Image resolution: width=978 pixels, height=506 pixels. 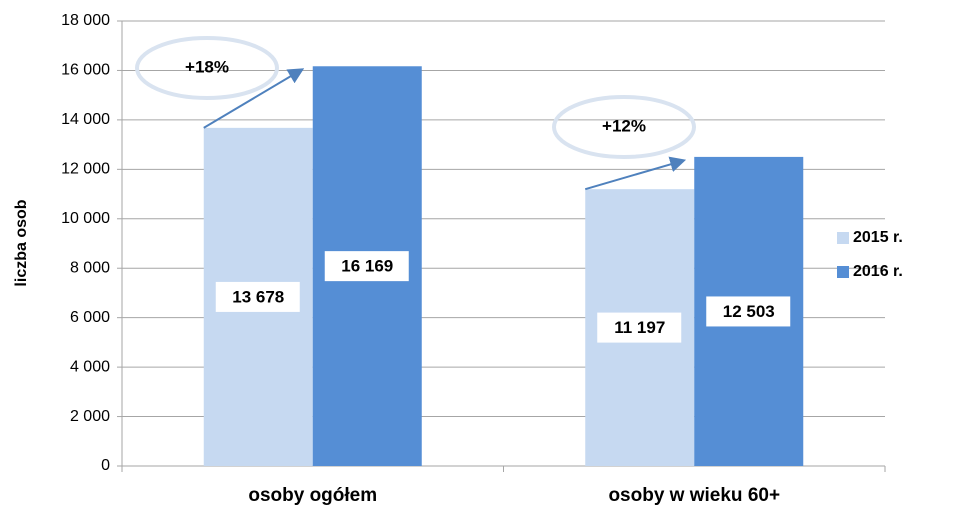 What do you see at coordinates (312, 495) in the screenshot?
I see `x-tick-label: osoby ogółem` at bounding box center [312, 495].